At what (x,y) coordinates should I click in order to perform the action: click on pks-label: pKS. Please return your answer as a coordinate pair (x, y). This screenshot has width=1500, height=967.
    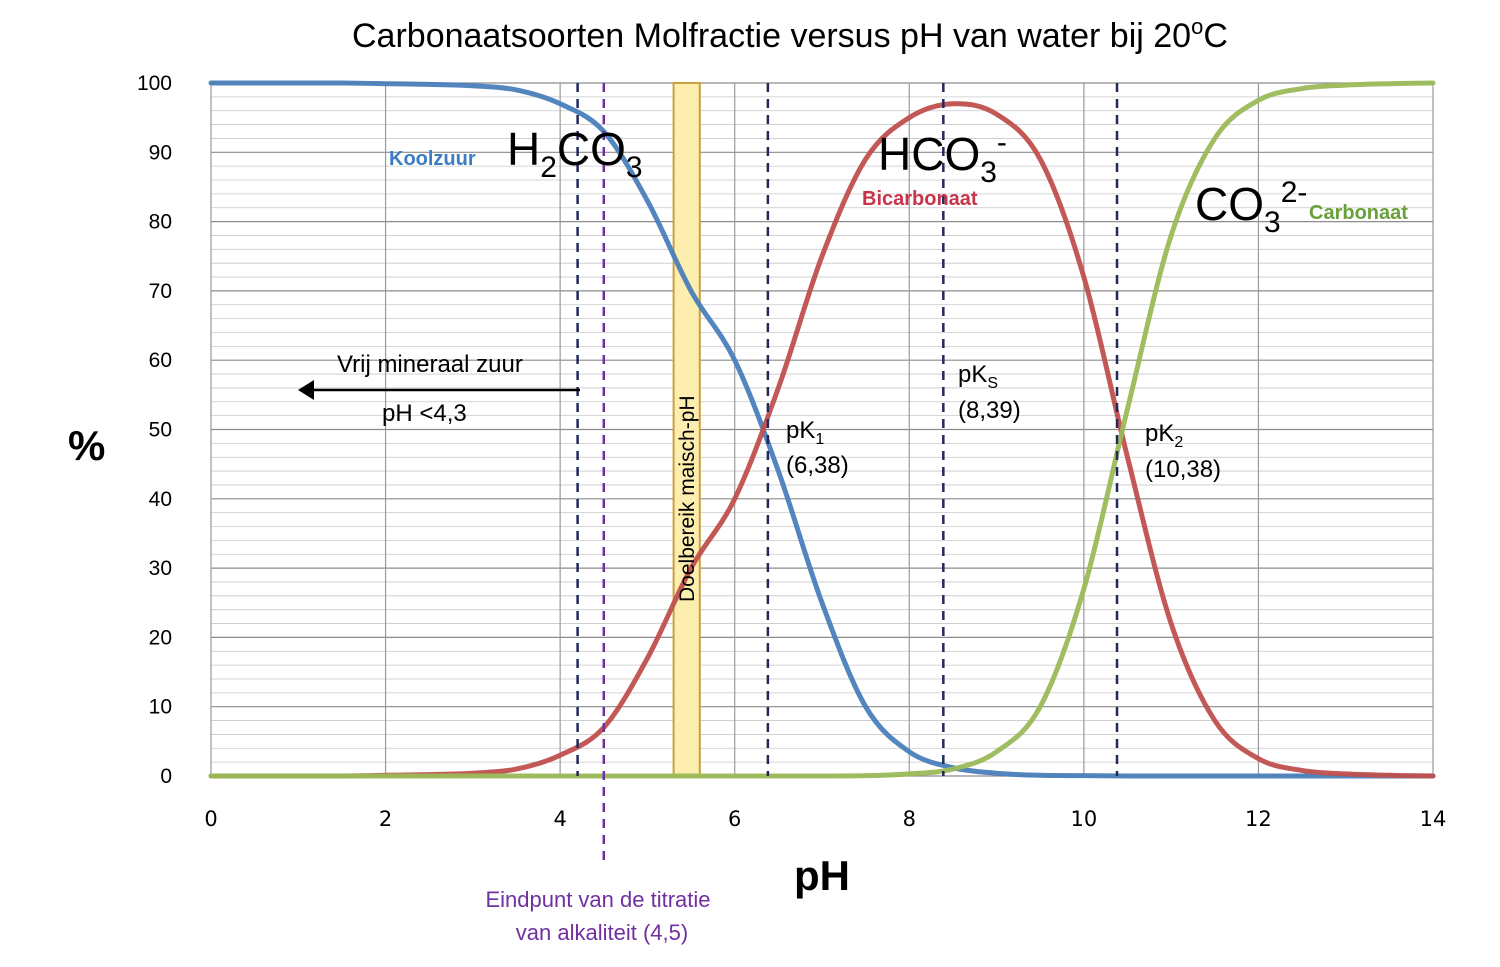
    Looking at the image, I should click on (978, 376).